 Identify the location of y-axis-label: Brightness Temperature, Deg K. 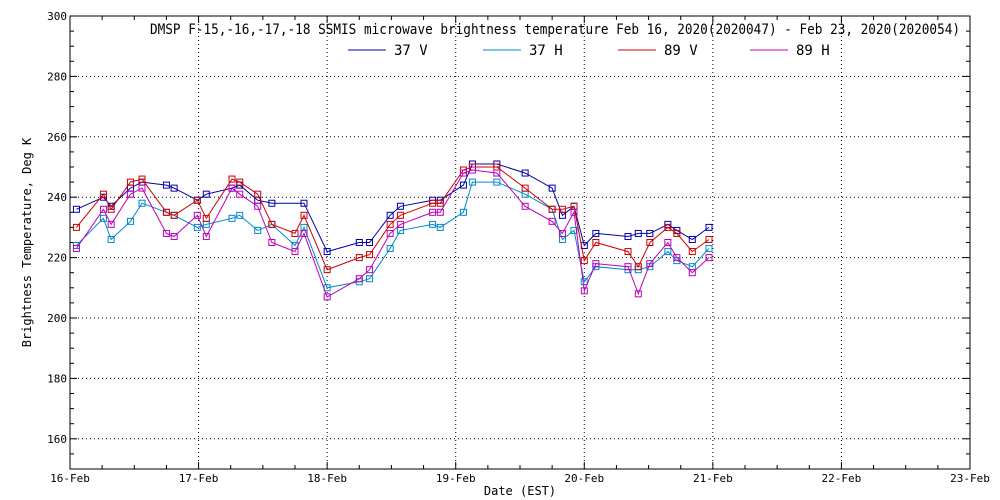
(27, 242).